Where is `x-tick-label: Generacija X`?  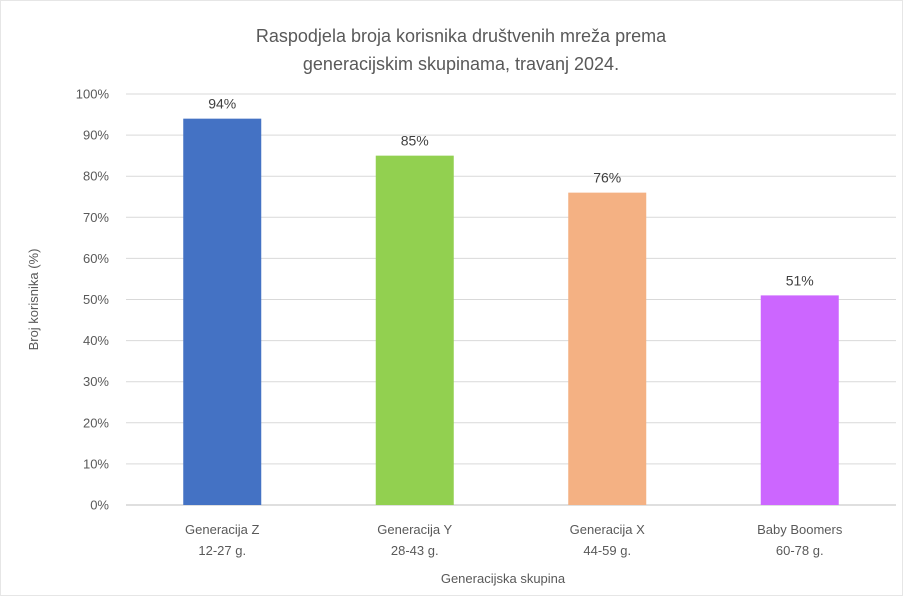
x-tick-label: Generacija X is located at coordinates (607, 529).